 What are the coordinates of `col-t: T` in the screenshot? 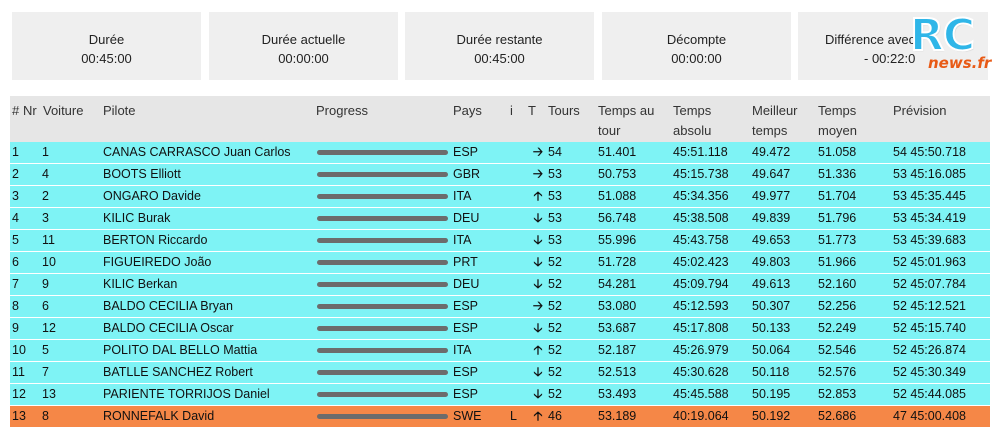 It's located at (532, 110).